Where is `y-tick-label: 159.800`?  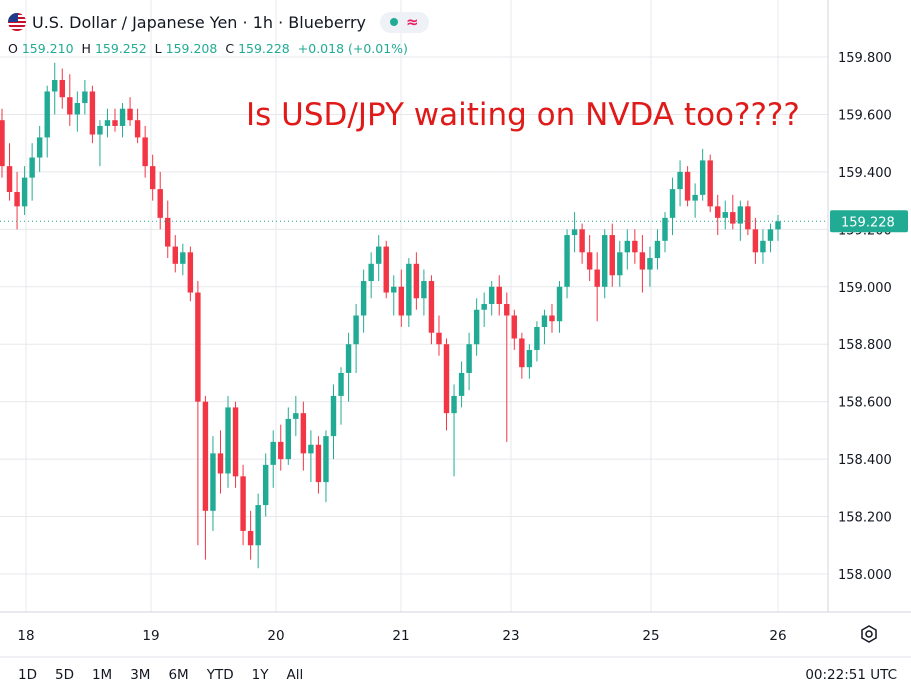
y-tick-label: 159.800 is located at coordinates (865, 58).